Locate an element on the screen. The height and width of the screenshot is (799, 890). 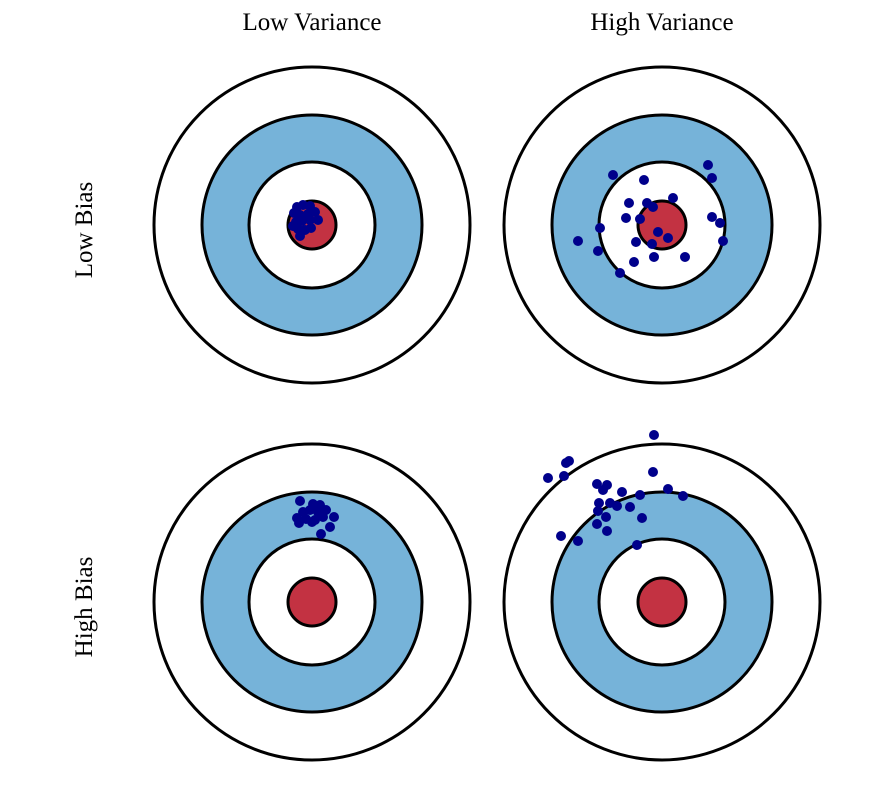
dots-high-bias-low-variance is located at coordinates (315, 517).